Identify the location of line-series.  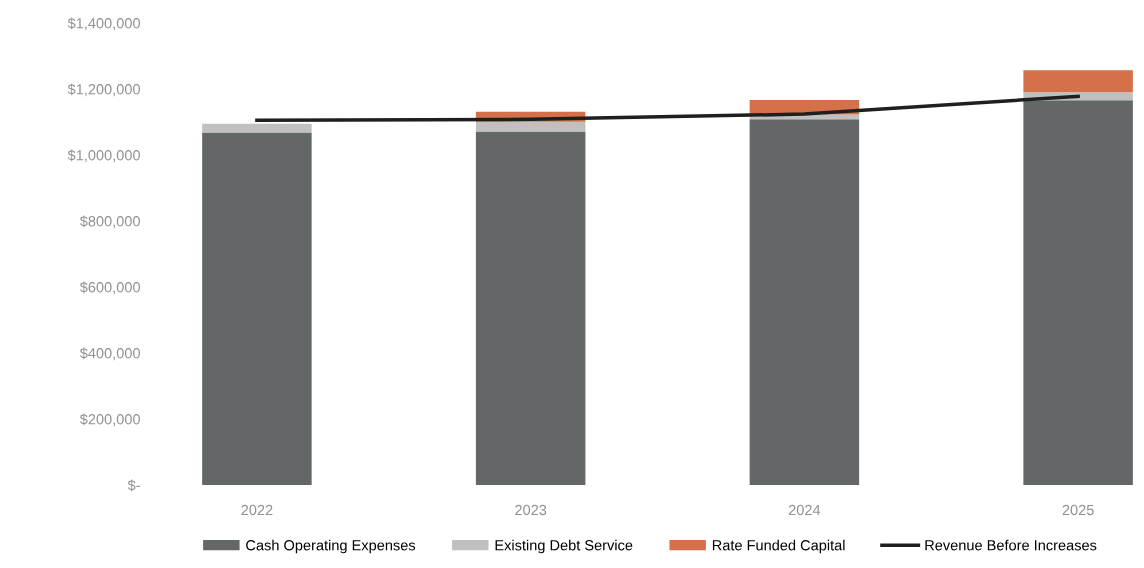
(667, 108).